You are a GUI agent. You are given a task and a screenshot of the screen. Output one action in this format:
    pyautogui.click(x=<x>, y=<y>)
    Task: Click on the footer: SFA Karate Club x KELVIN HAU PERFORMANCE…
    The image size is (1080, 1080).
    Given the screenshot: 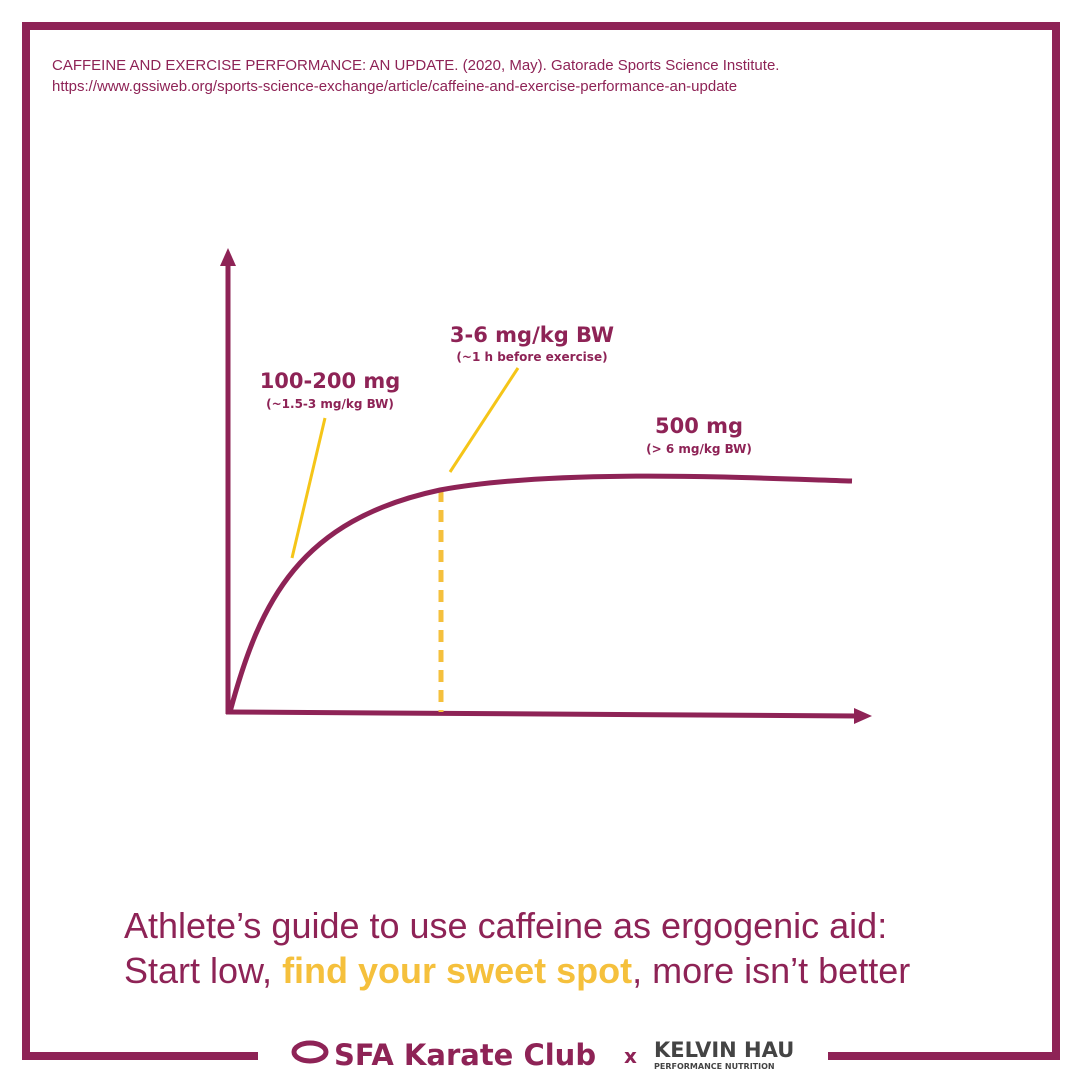 What is the action you would take?
    pyautogui.click(x=542, y=1055)
    